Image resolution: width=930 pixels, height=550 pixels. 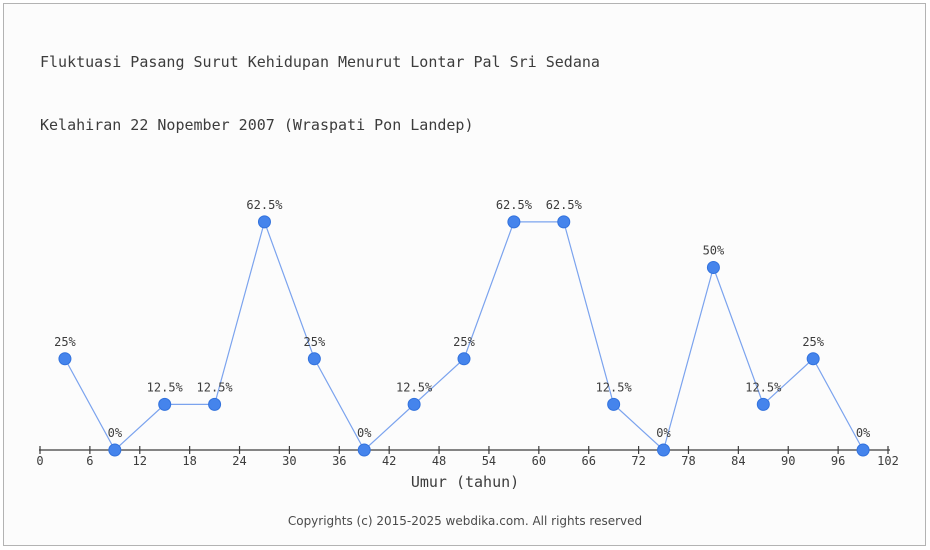 What do you see at coordinates (465, 482) in the screenshot?
I see `x-axis-title: Umur (tahun)` at bounding box center [465, 482].